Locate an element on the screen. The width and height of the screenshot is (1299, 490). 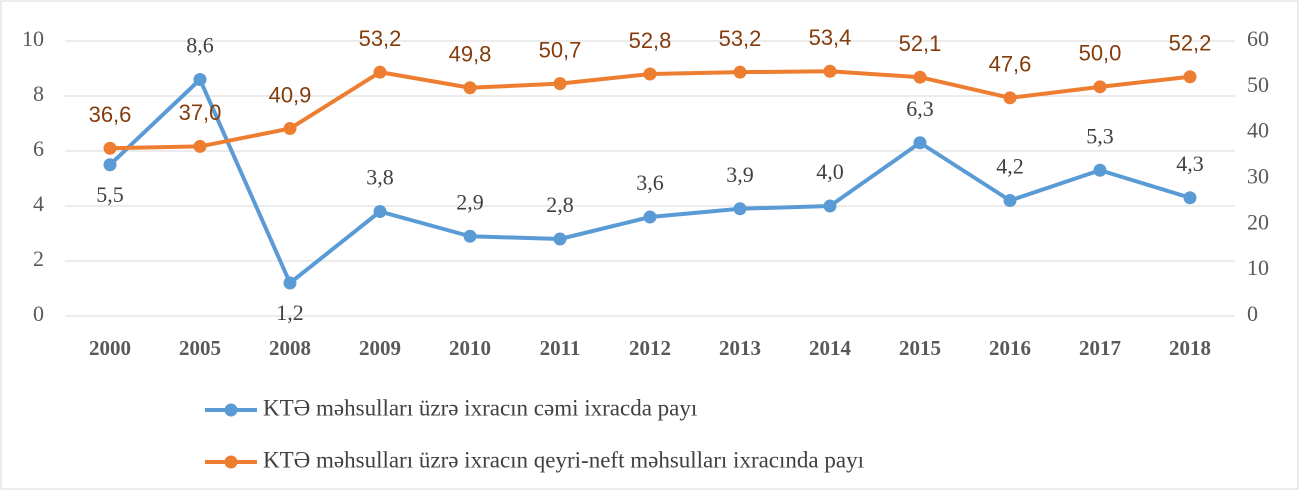
x-tick-label: 2014 is located at coordinates (830, 348).